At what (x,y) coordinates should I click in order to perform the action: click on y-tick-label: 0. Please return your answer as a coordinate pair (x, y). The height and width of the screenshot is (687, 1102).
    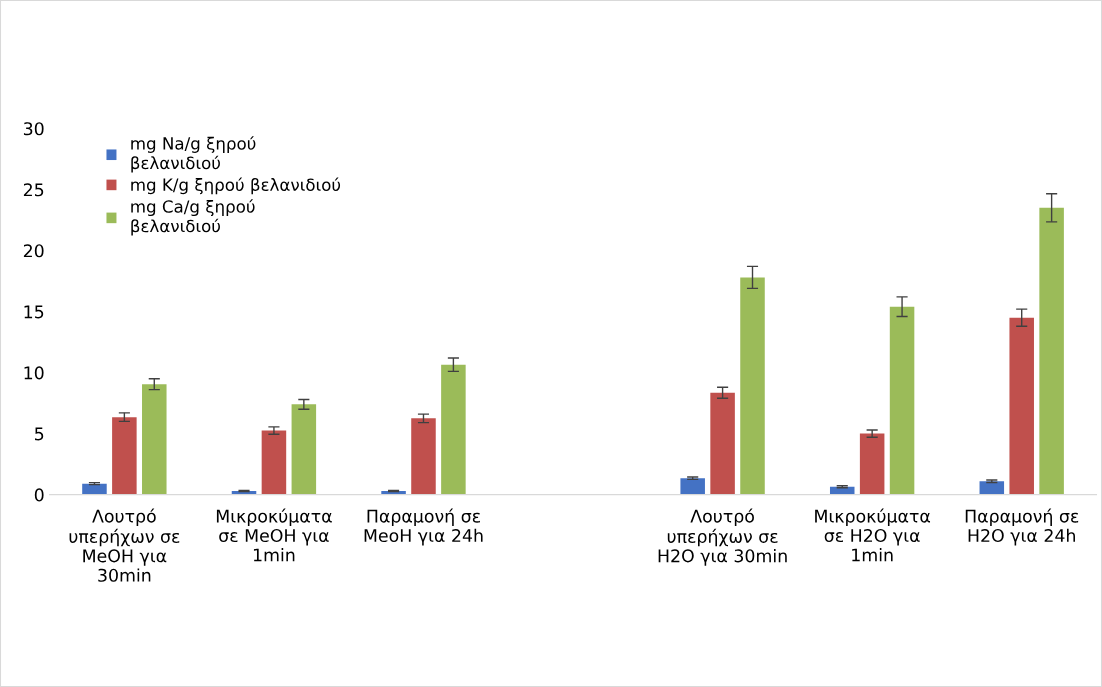
    Looking at the image, I should click on (39, 495).